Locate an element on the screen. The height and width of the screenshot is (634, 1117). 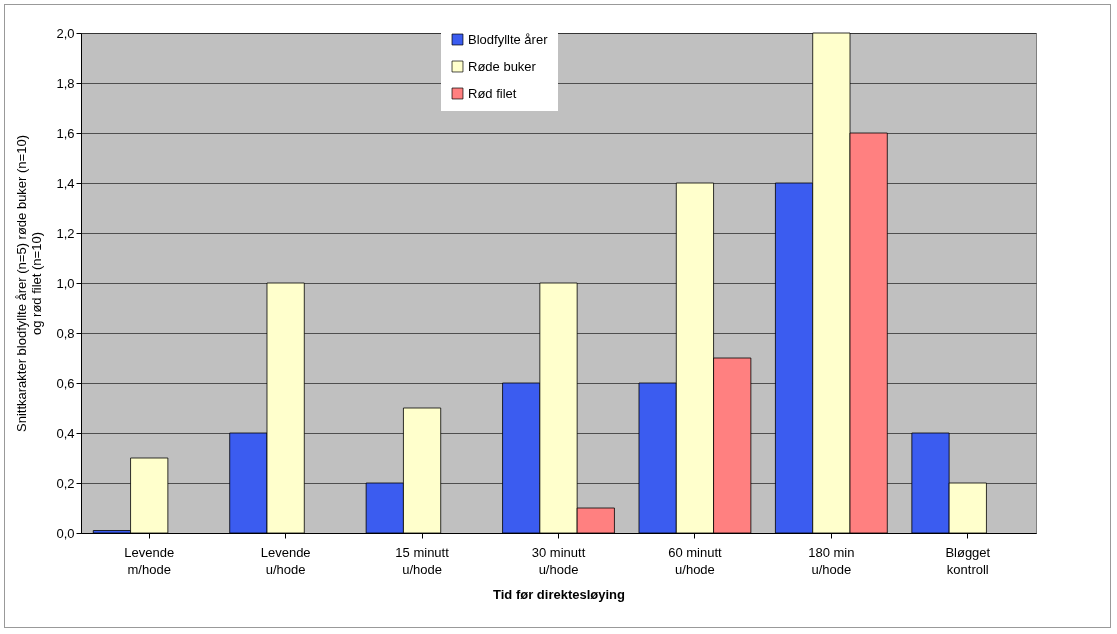
y-tick-label: 0,6 is located at coordinates (65, 383).